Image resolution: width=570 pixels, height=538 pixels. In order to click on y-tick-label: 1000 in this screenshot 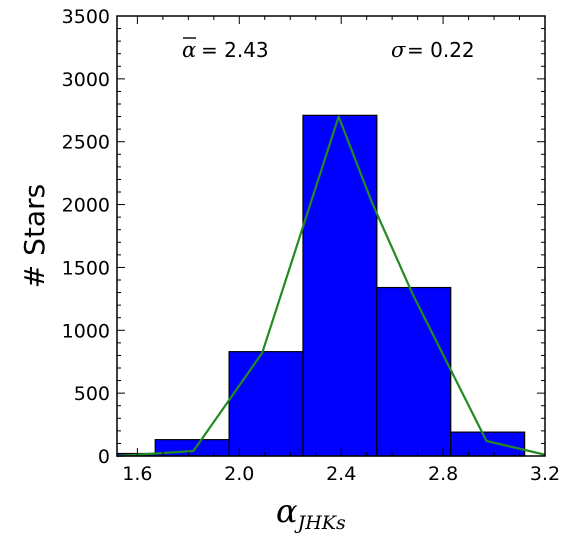, I will do `click(86, 331)`.